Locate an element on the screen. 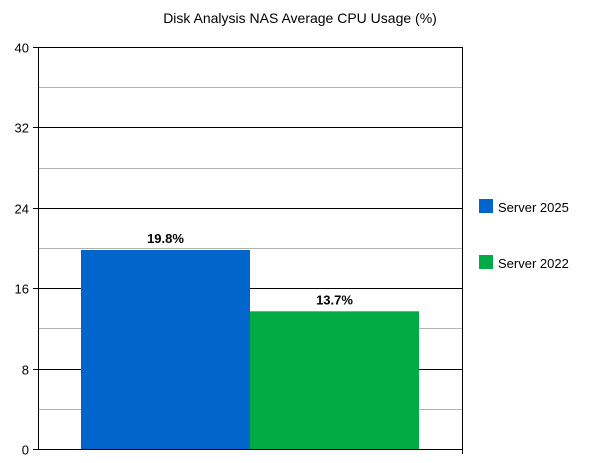 This screenshot has width=600, height=463. bar-server-2025 is located at coordinates (165, 349).